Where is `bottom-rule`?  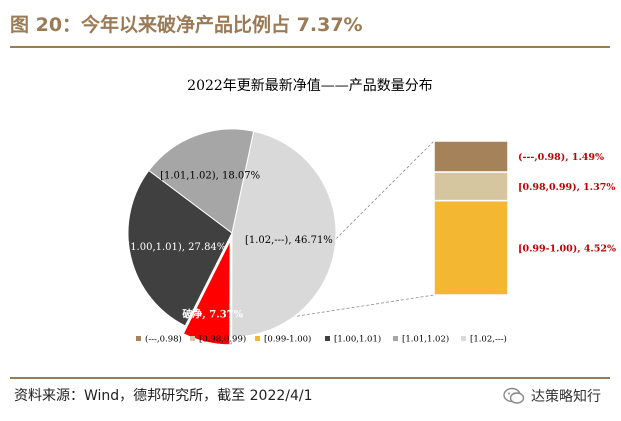 bottom-rule is located at coordinates (310, 378).